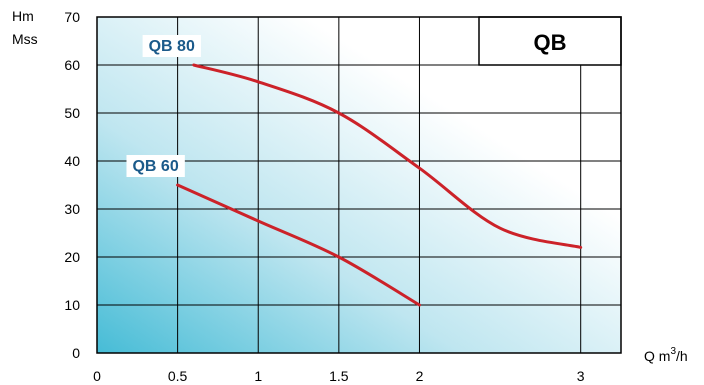  What do you see at coordinates (97, 376) in the screenshot?
I see `x-tick-label: 0` at bounding box center [97, 376].